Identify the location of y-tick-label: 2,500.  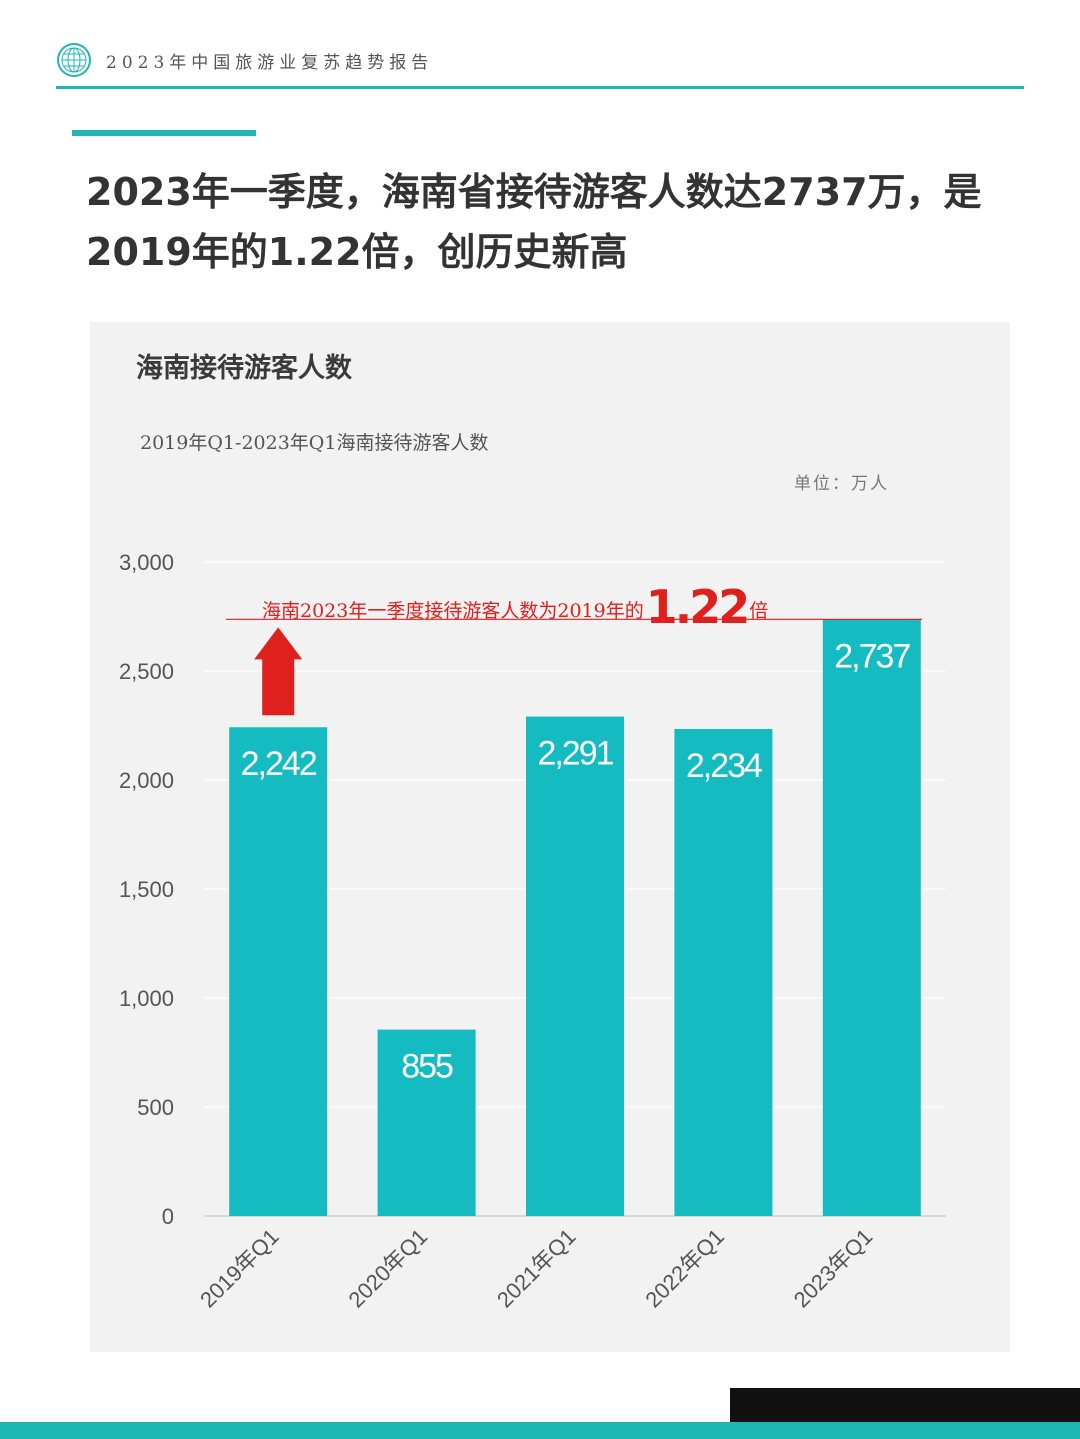
(146, 671).